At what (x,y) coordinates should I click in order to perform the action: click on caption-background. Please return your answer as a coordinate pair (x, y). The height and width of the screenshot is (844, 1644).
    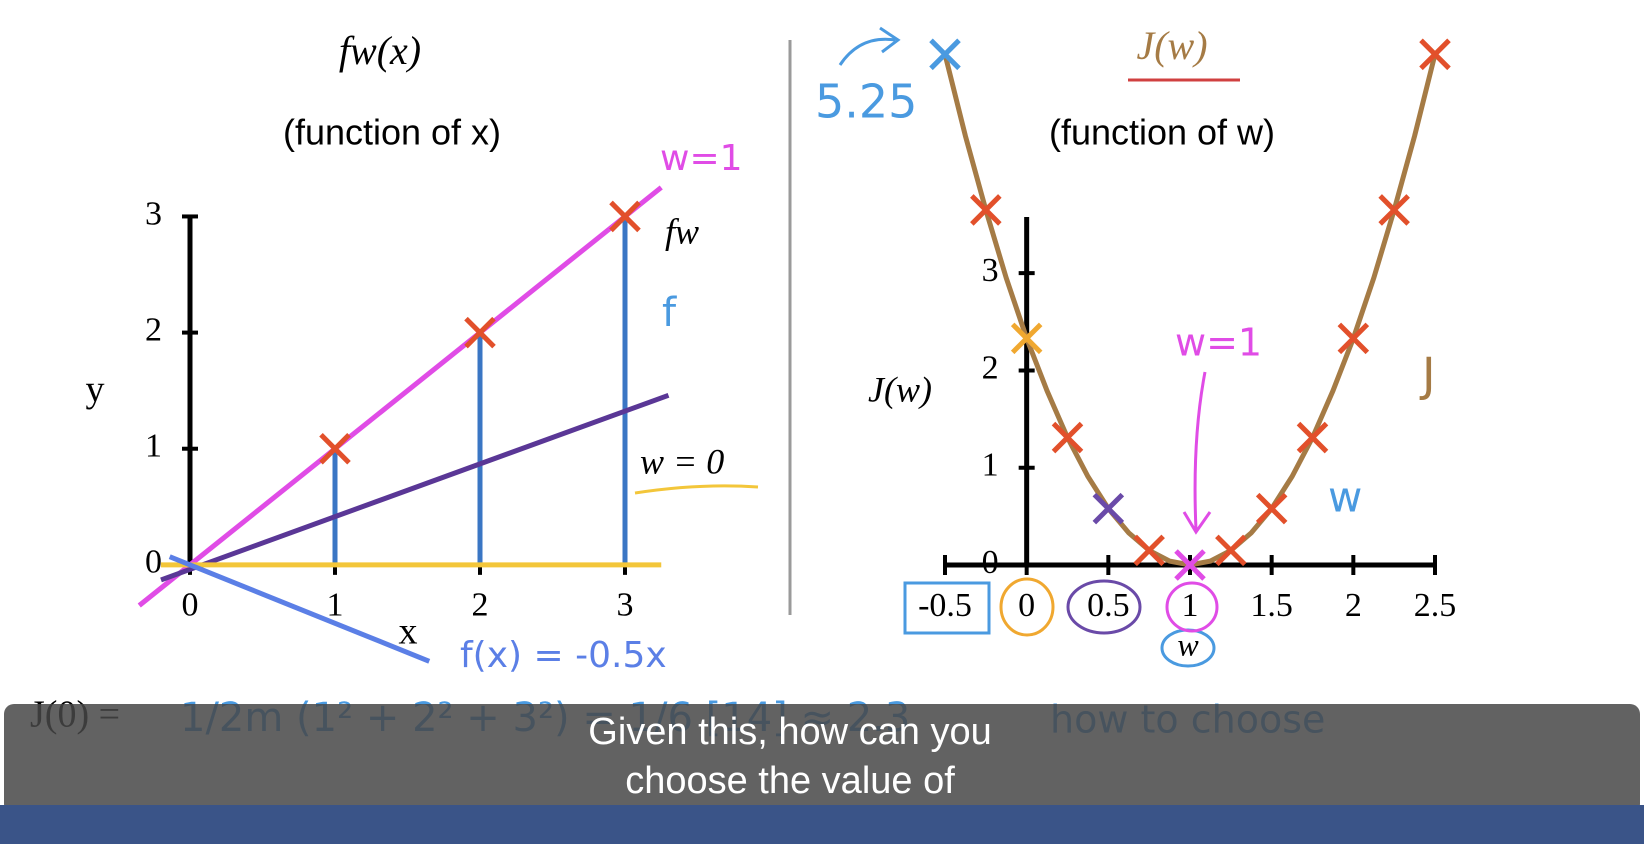
    Looking at the image, I should click on (822, 759).